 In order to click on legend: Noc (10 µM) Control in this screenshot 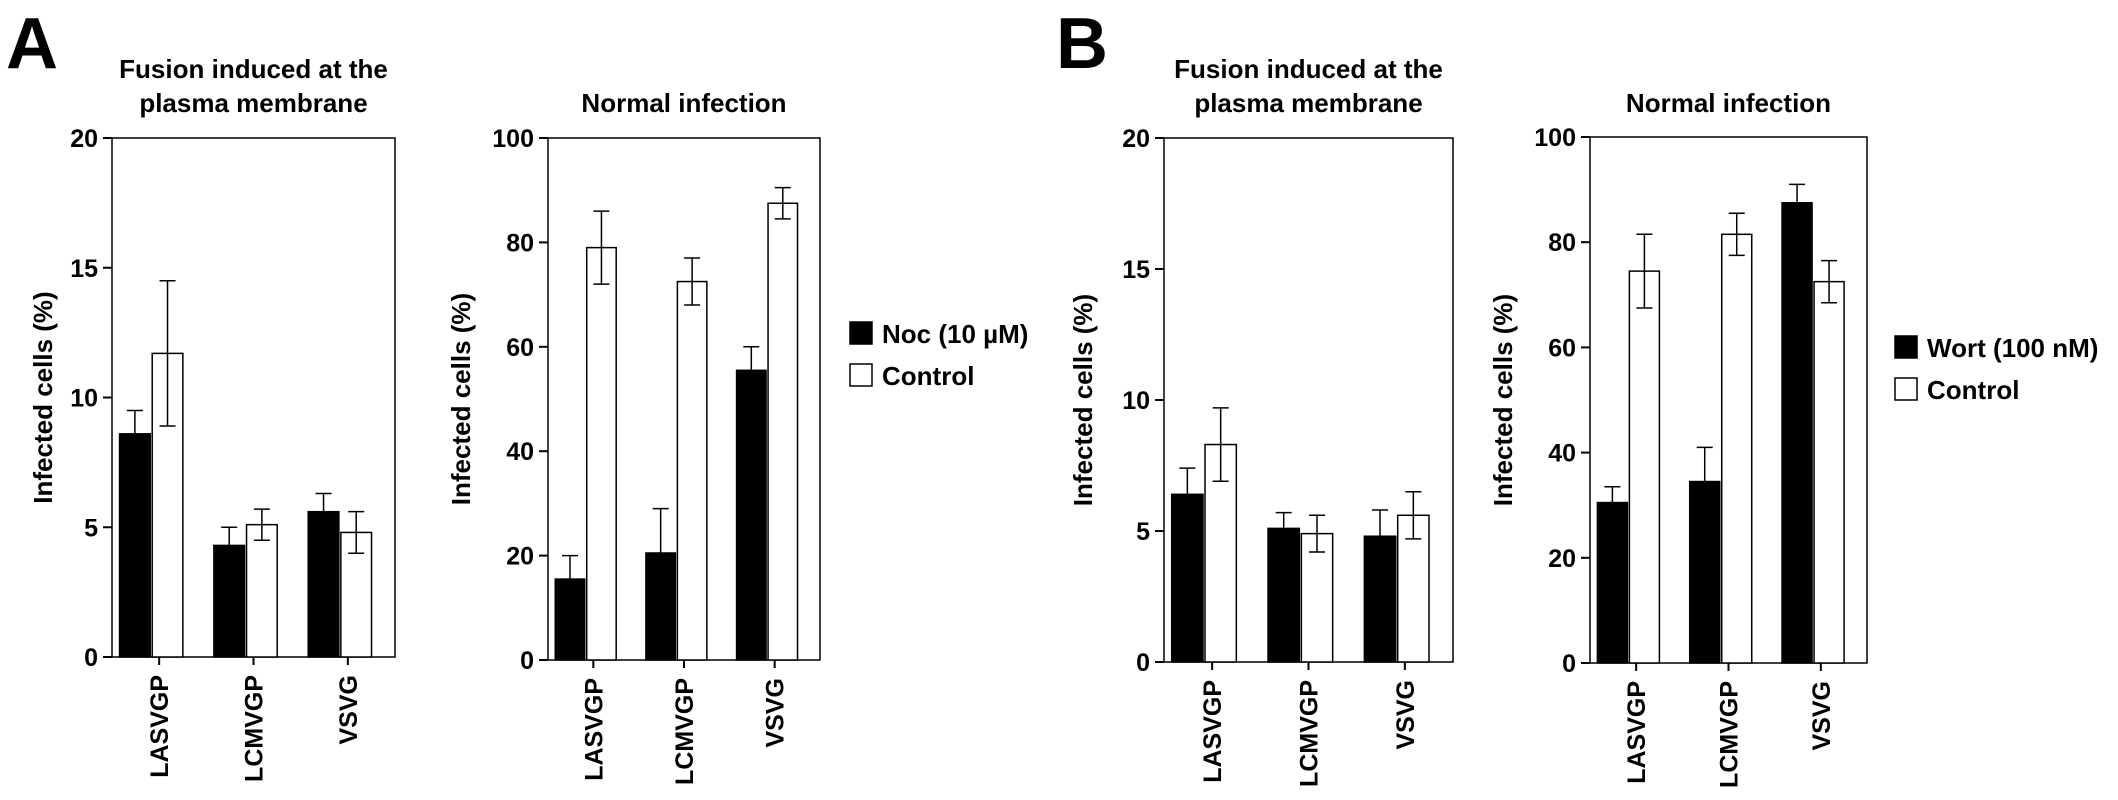, I will do `click(938, 355)`.